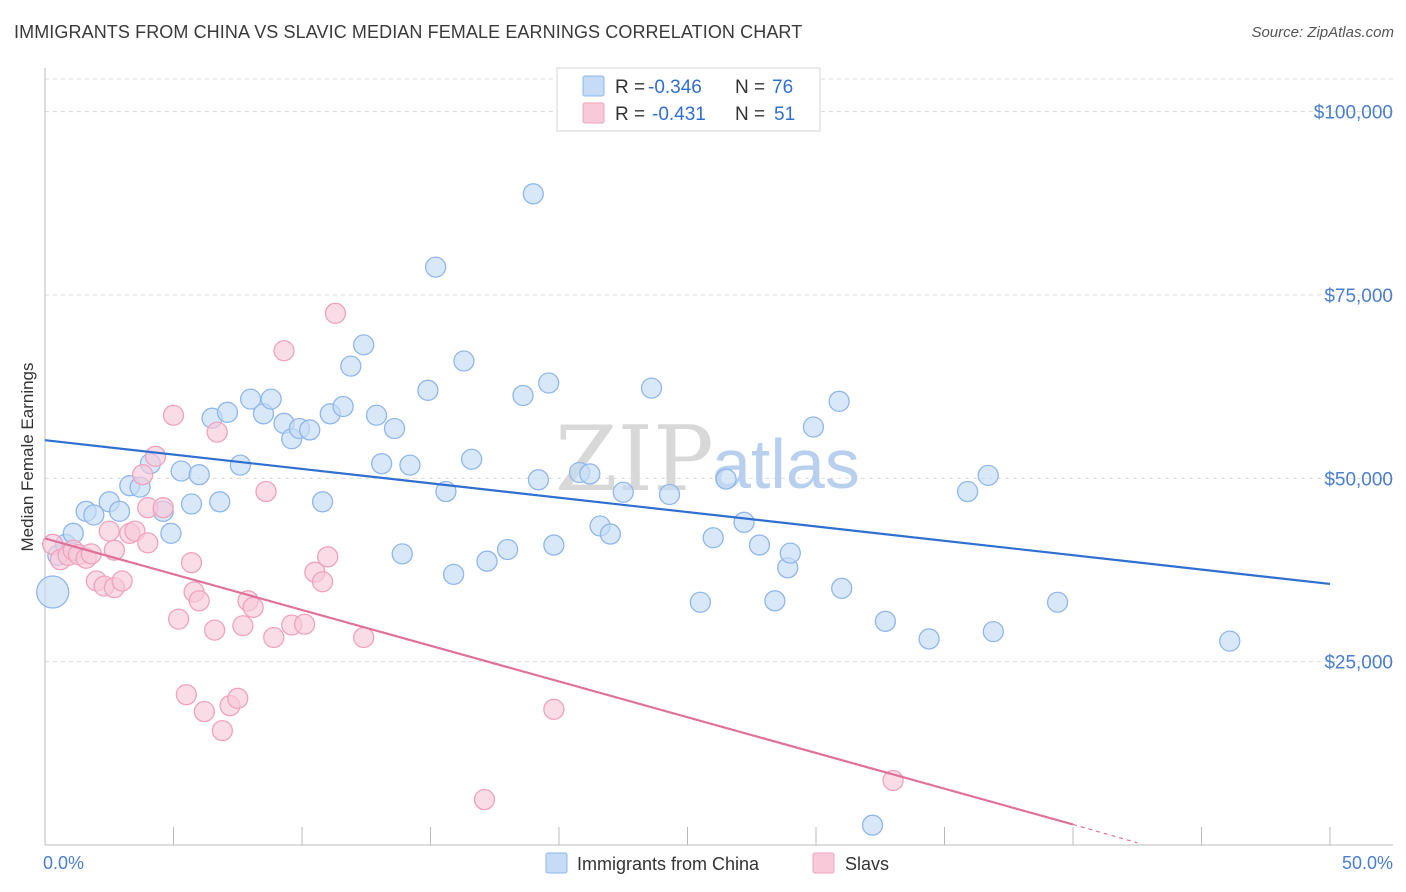  Describe the element at coordinates (1353, 388) in the screenshot. I see `y-tick-labels: $25,000 $50,000 $75,000 $100,000` at that location.